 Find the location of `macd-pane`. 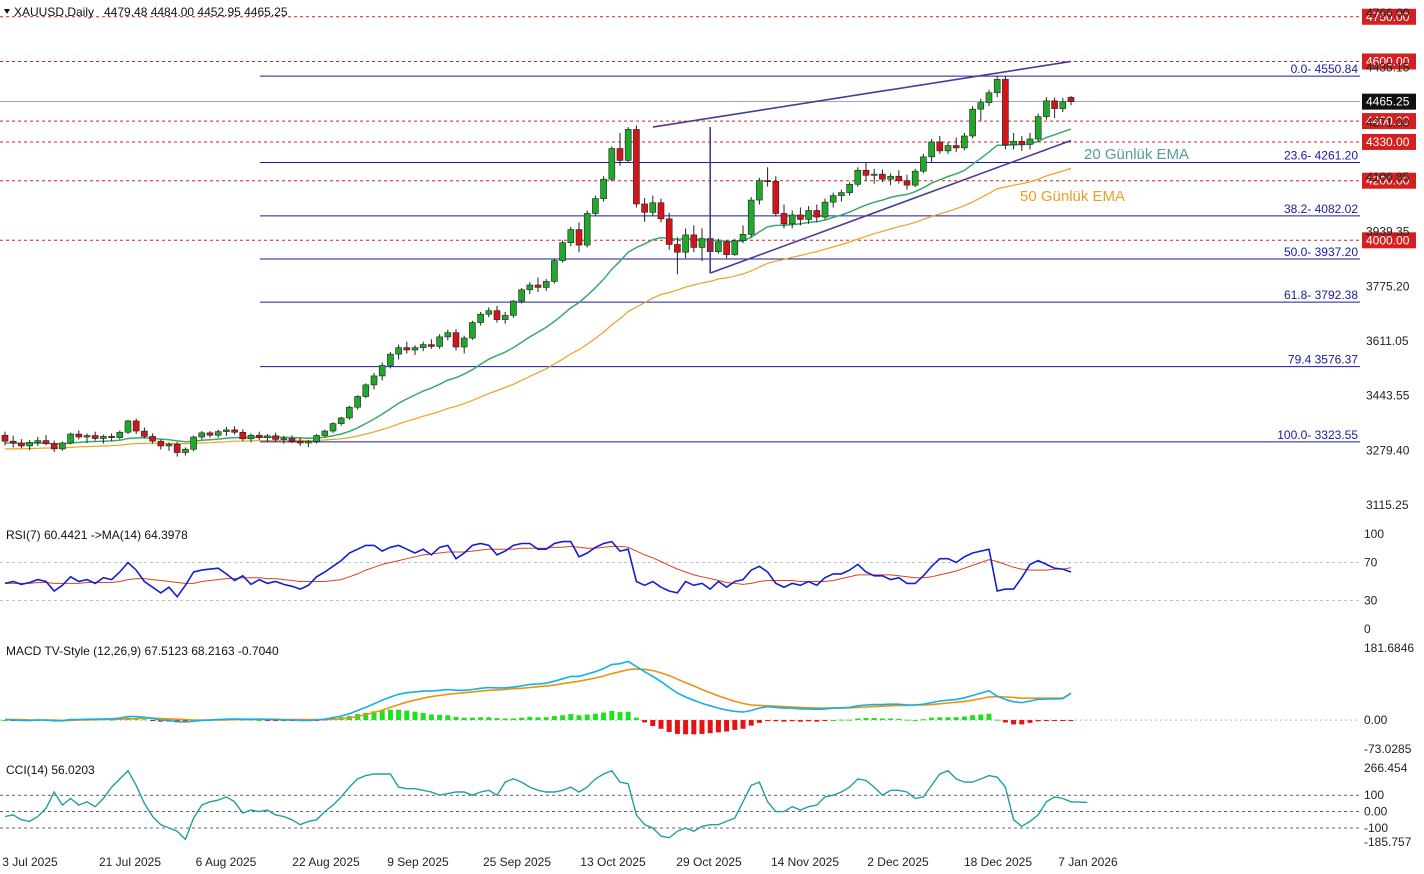

macd-pane is located at coordinates (680, 697).